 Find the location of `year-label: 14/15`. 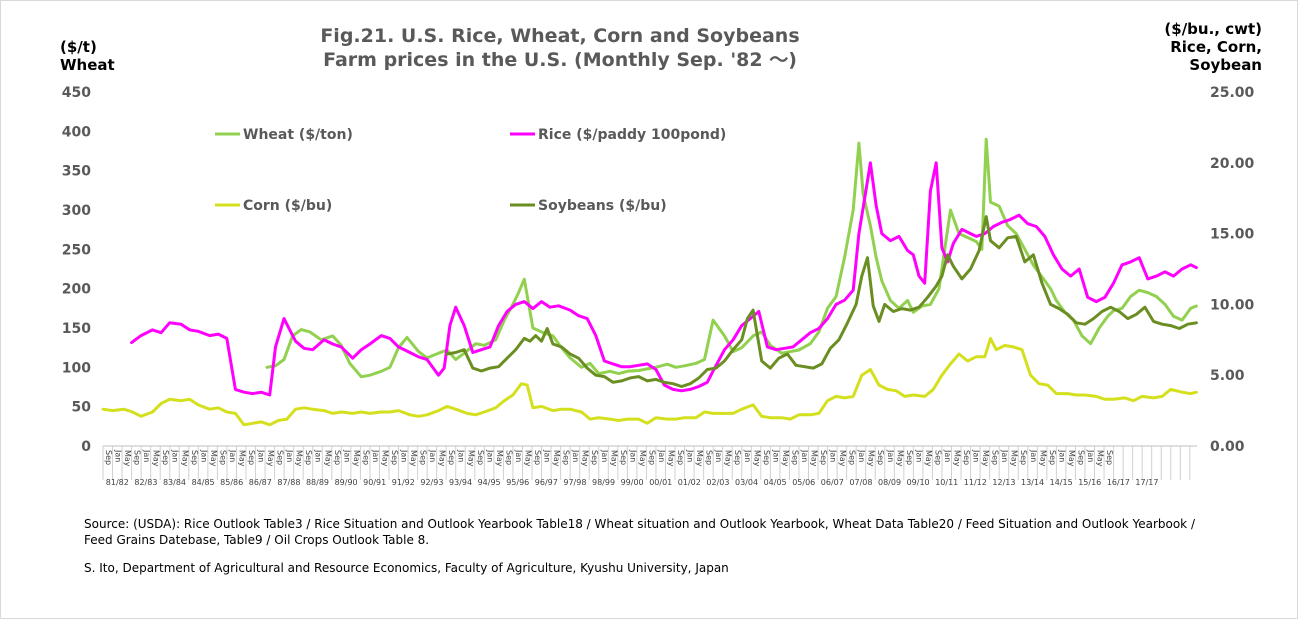

year-label: 14/15 is located at coordinates (1061, 482).